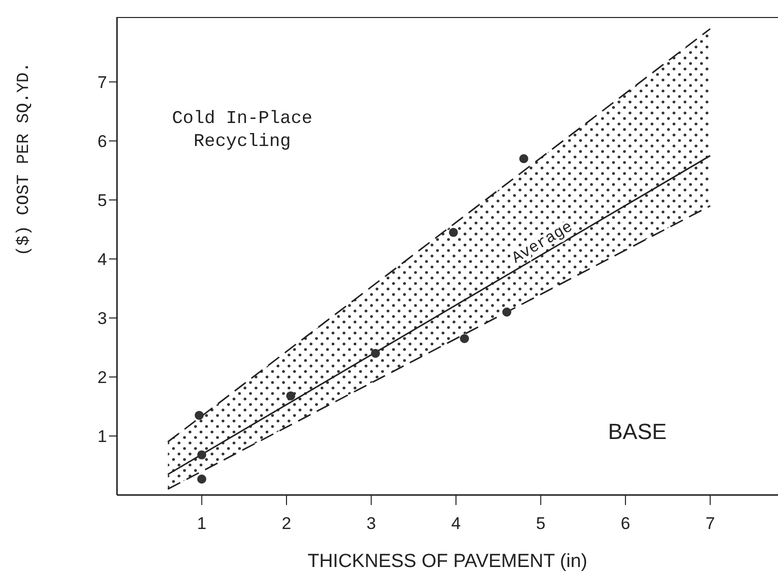  I want to click on y-tick-label: 5, so click(102, 200).